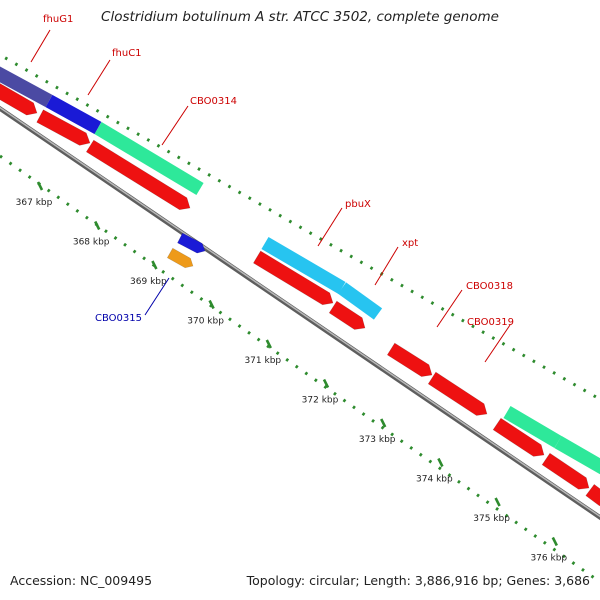 Image resolution: width=600 pixels, height=600 pixels. What do you see at coordinates (358, 204) in the screenshot?
I see `gene-label-pbuX: pbuX` at bounding box center [358, 204].